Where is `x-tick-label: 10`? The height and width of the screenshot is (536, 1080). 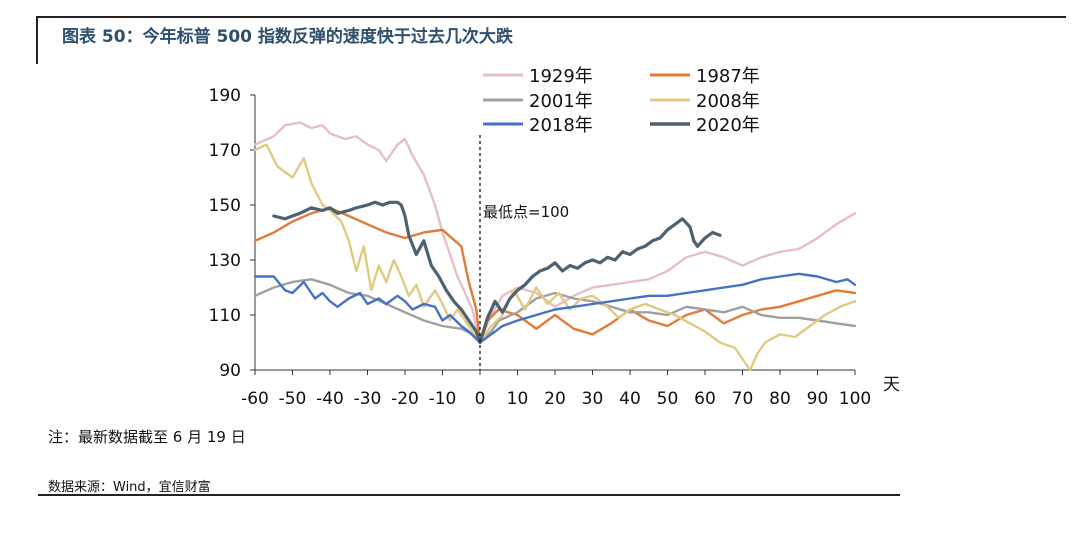
x-tick-label: 10 is located at coordinates (518, 399).